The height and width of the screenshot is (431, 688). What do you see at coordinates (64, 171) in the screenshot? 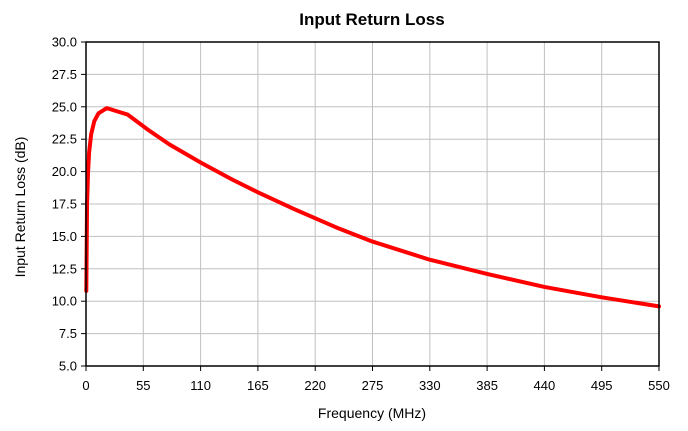
I see `y-tick-label: 20.0` at bounding box center [64, 171].